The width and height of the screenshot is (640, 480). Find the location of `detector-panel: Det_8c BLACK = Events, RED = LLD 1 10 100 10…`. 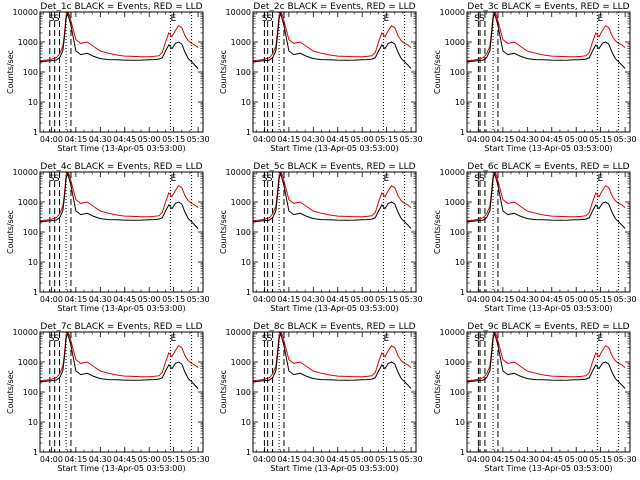

detector-panel: Det_8c BLACK = Events, RED = LLD 1 10 100 10… is located at coordinates (321, 397).